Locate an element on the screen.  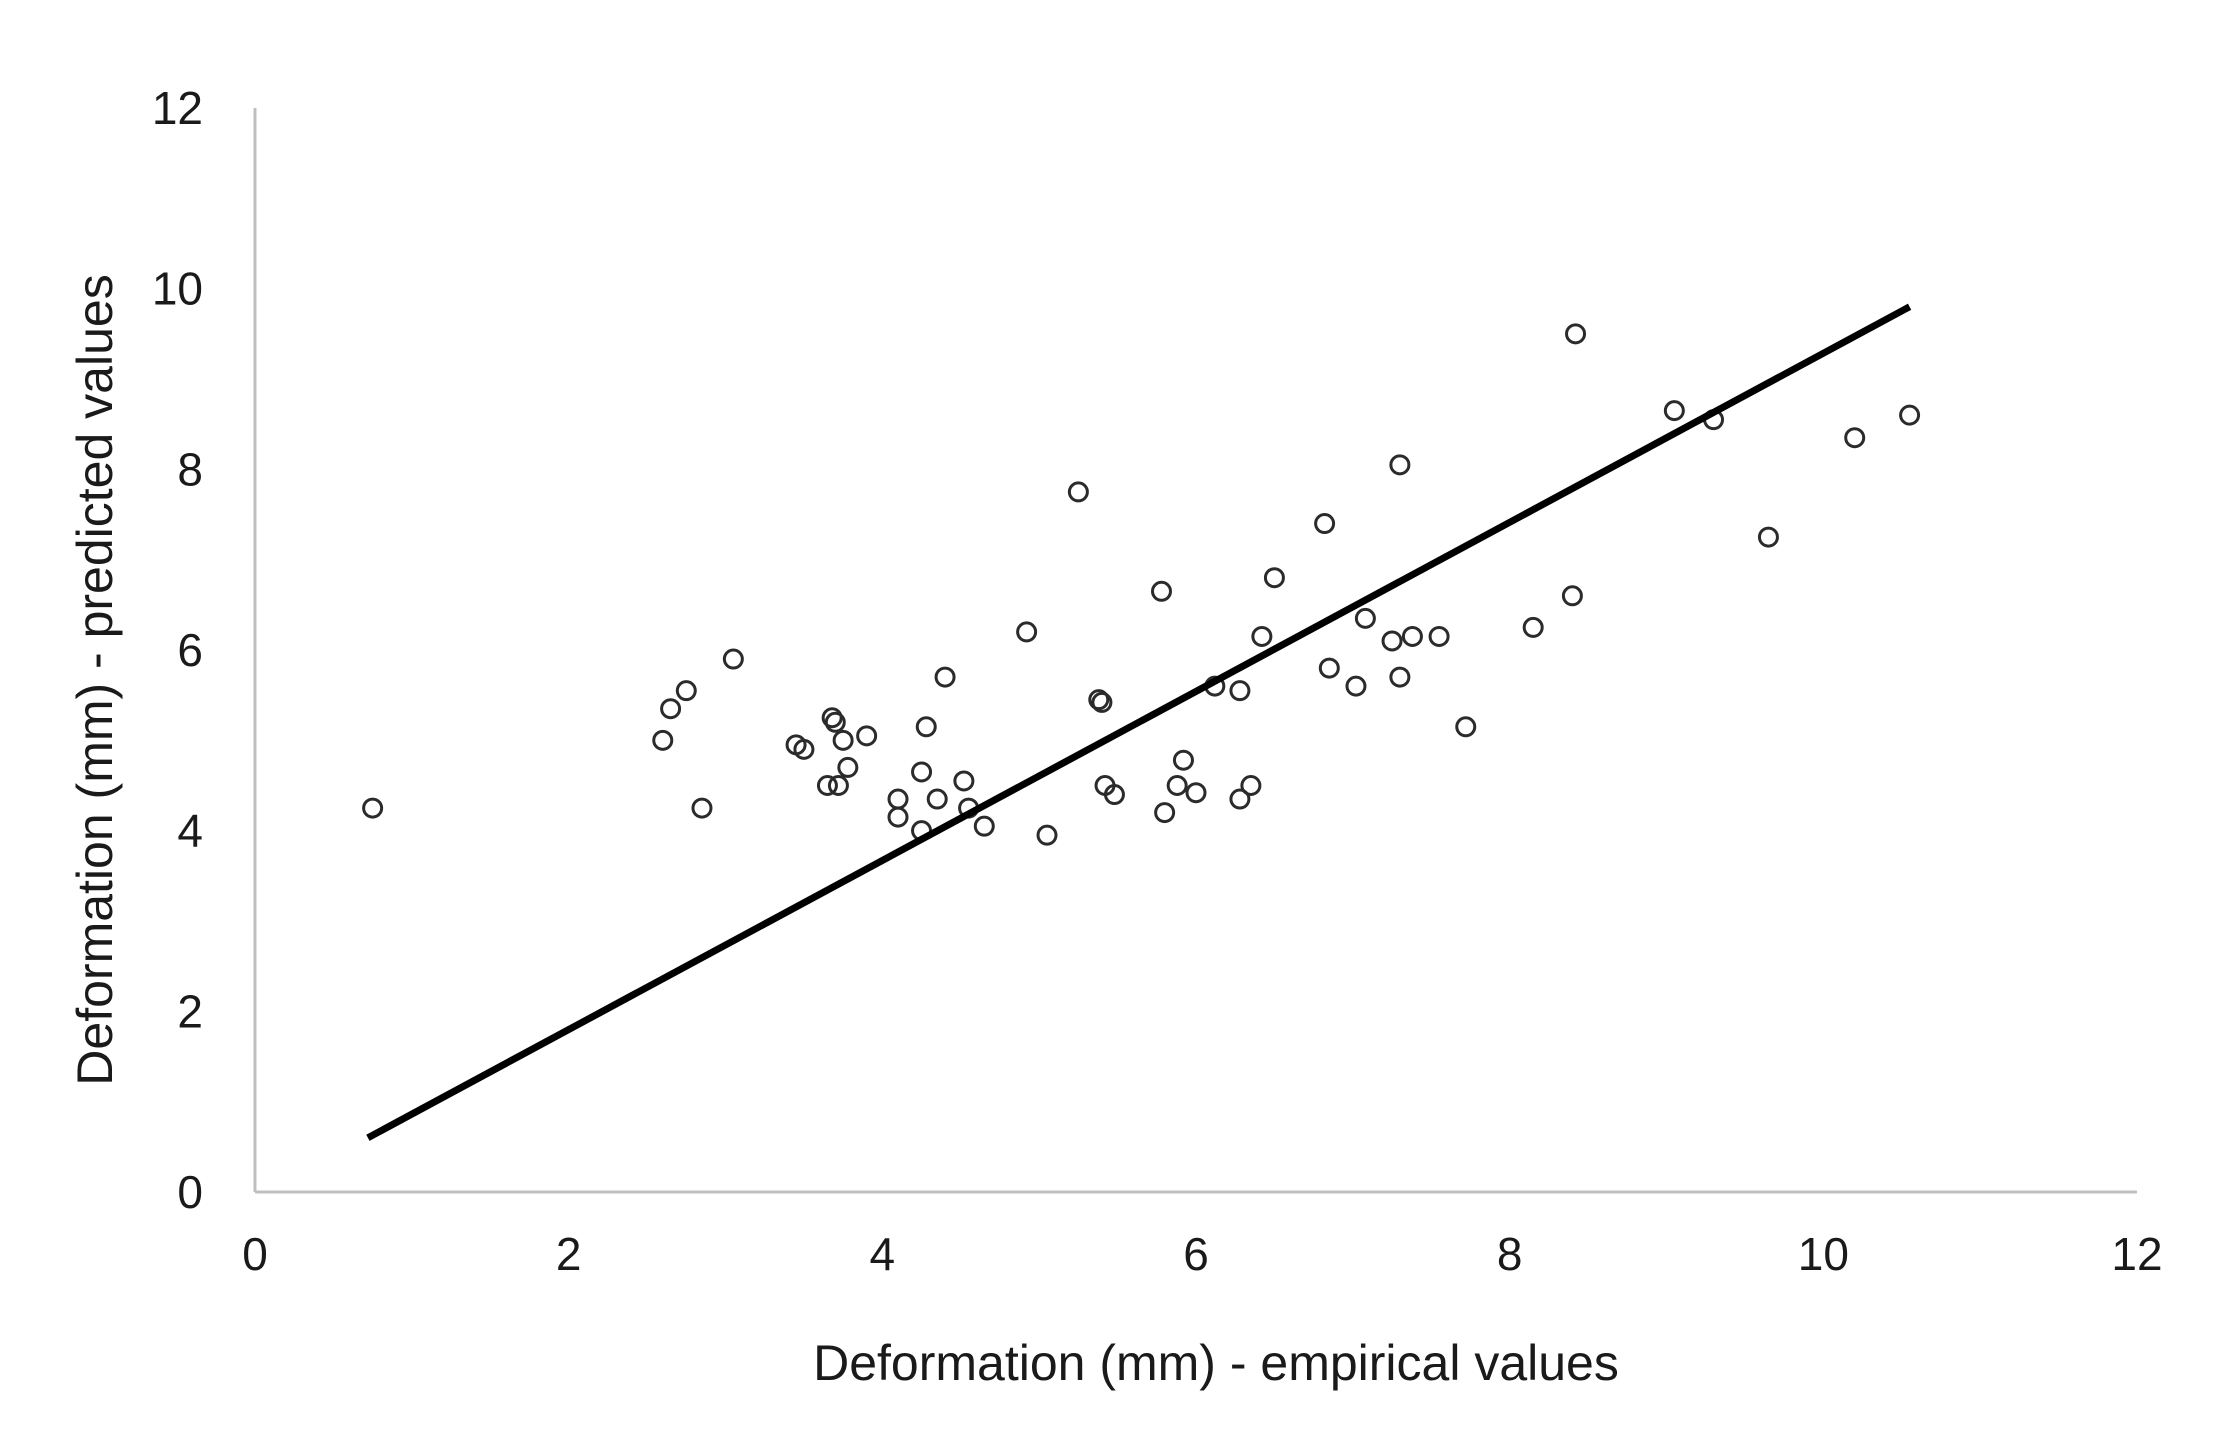
x-tick-label: 10 is located at coordinates (1823, 1254).